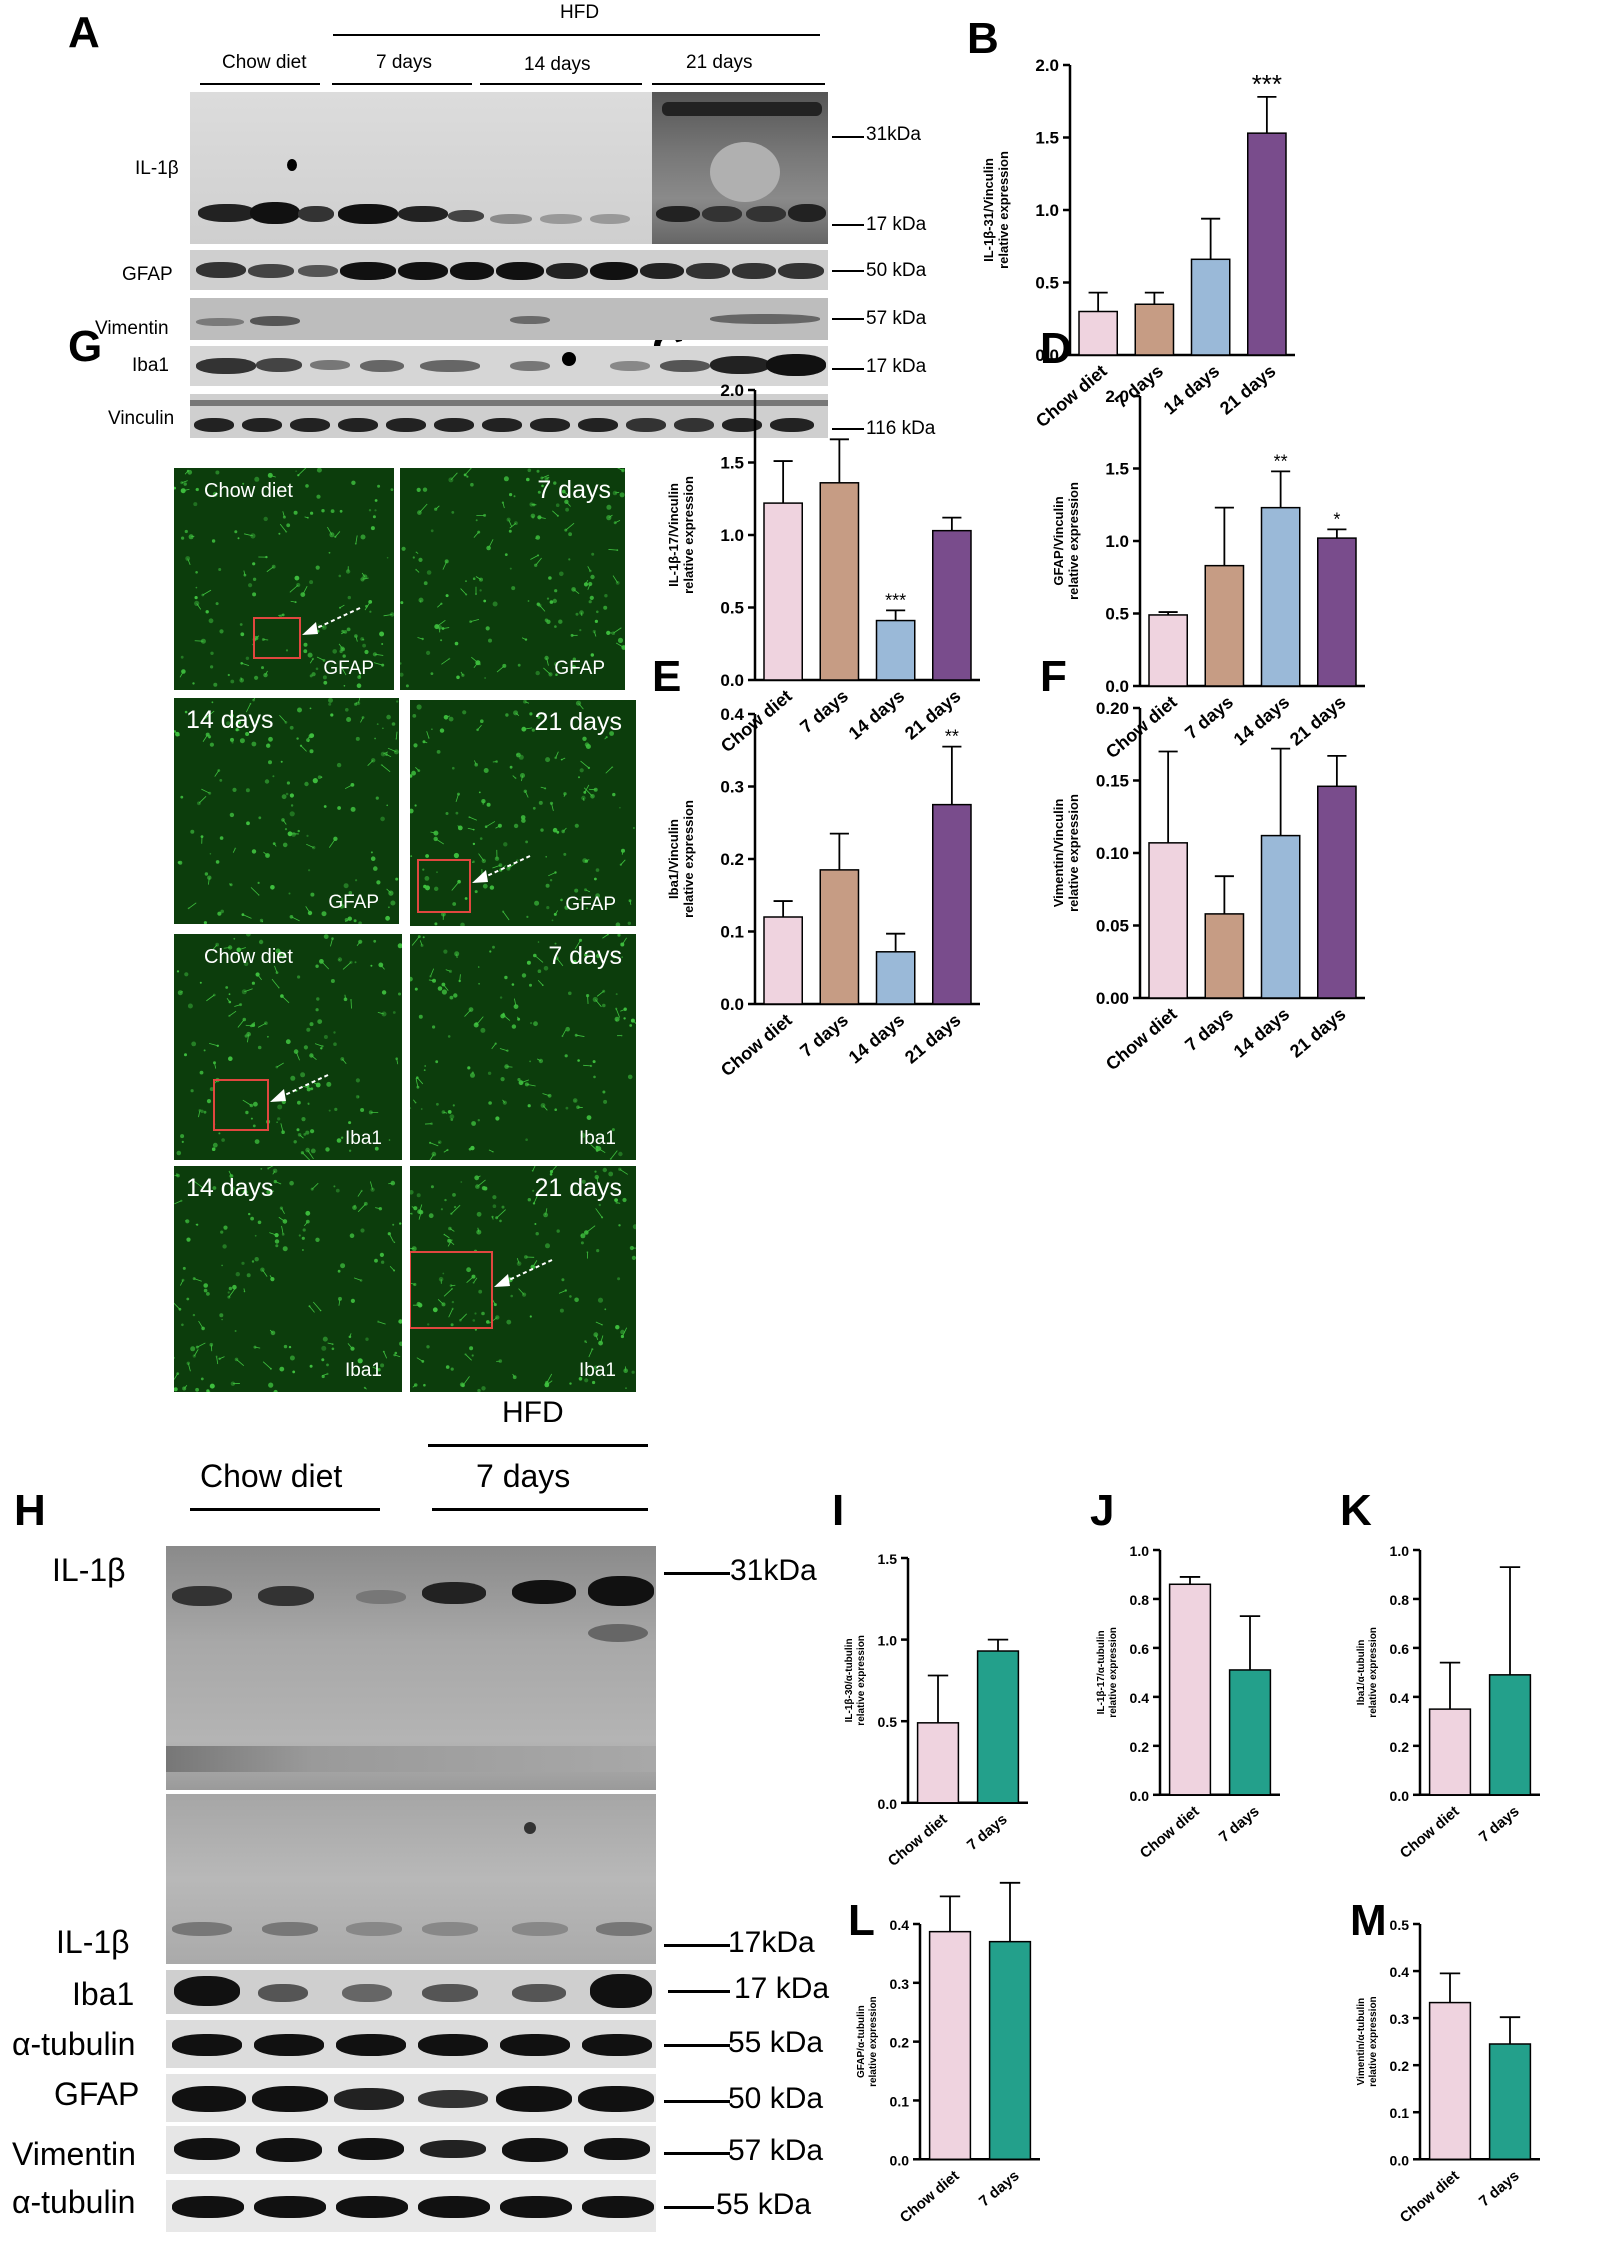 The width and height of the screenshot is (1603, 2250). What do you see at coordinates (1066, 541) in the screenshot?
I see `y-axis-label: GFAP/Vinculinrelative expression` at bounding box center [1066, 541].